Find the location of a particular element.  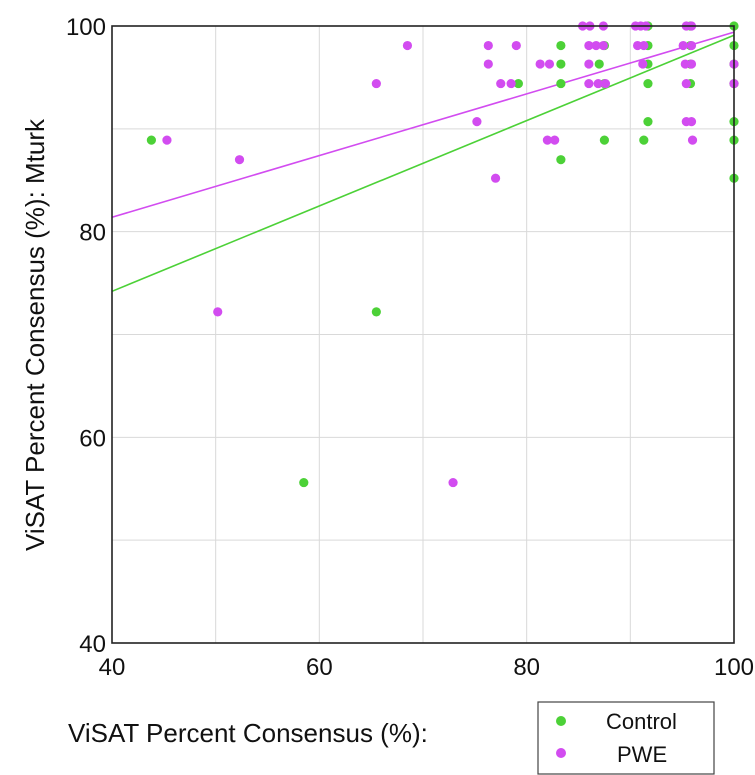

y-tick-label: 80 is located at coordinates (92, 233).